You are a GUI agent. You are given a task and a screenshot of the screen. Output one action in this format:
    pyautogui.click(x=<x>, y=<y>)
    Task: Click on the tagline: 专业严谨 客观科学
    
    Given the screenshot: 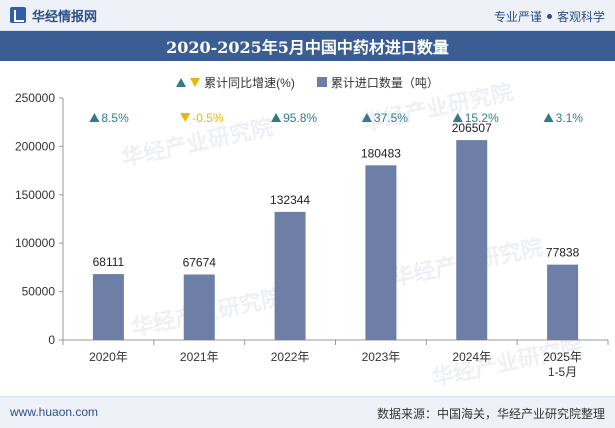 What is the action you would take?
    pyautogui.click(x=549, y=16)
    